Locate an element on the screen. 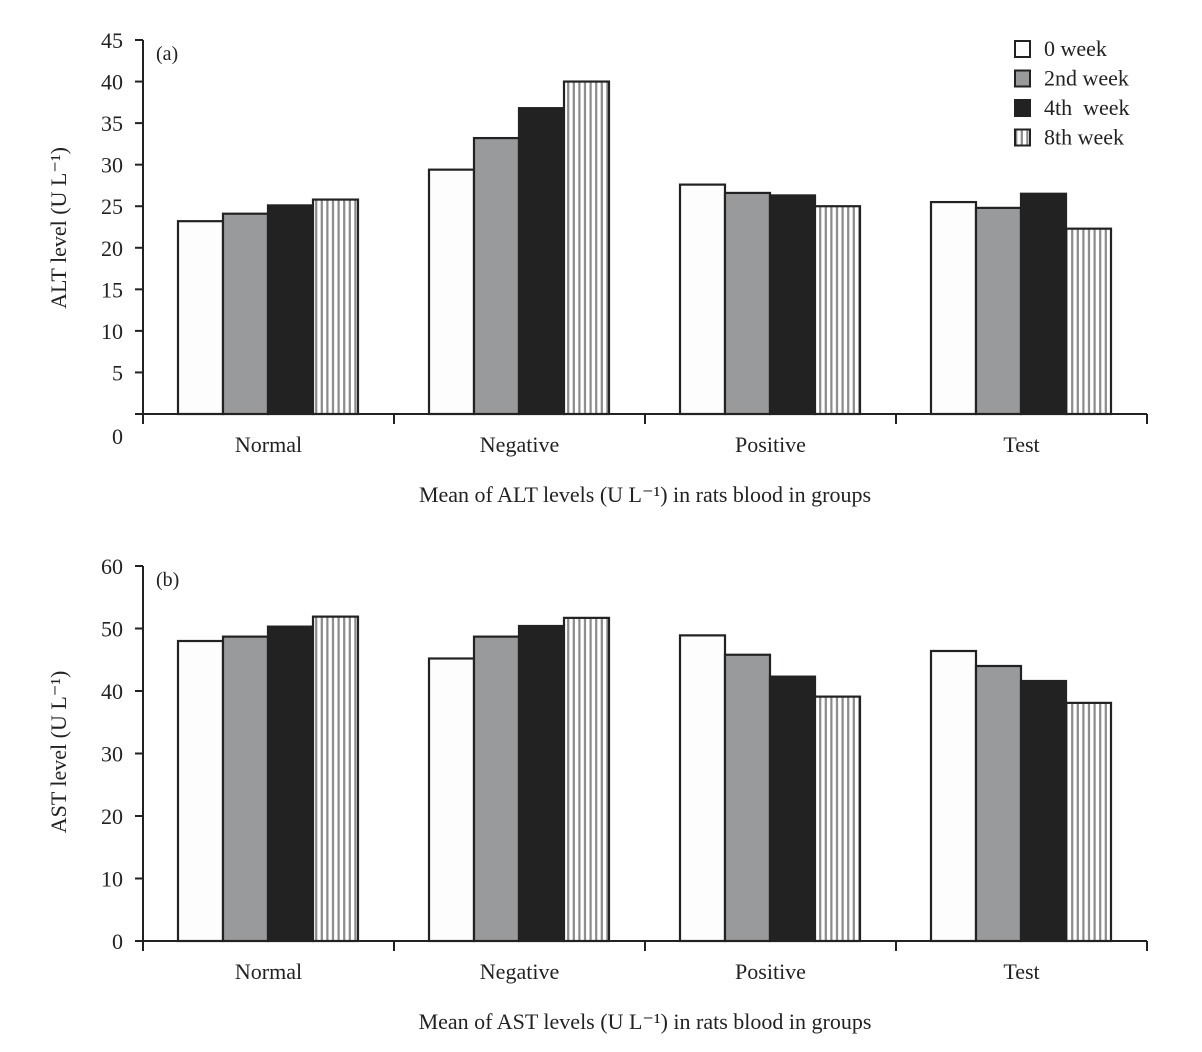 The height and width of the screenshot is (1052, 1202). y-tick-label: 25 is located at coordinates (112, 206).